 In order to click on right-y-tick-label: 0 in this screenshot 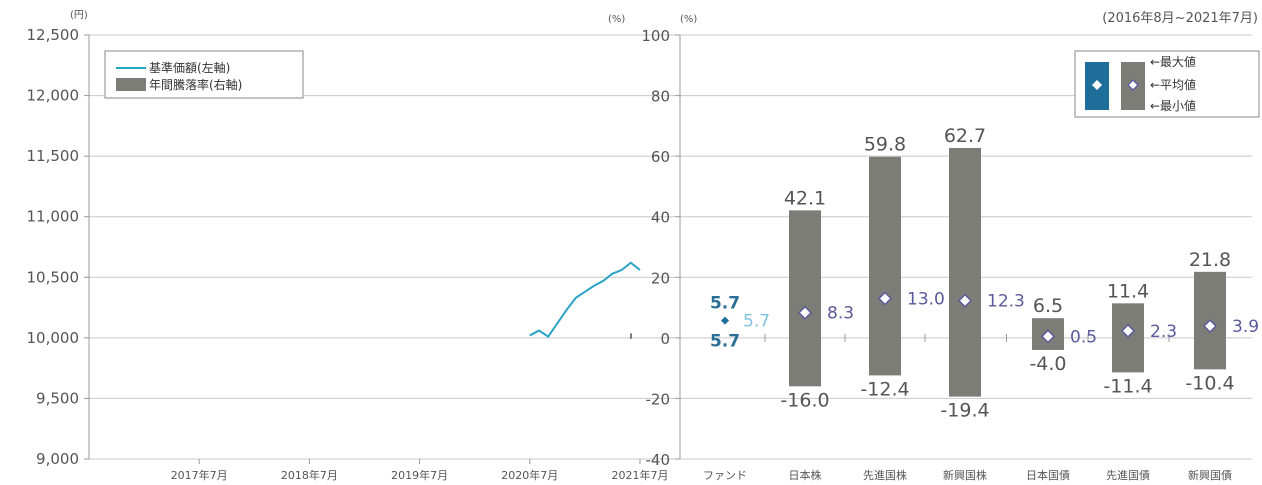, I will do `click(665, 339)`.